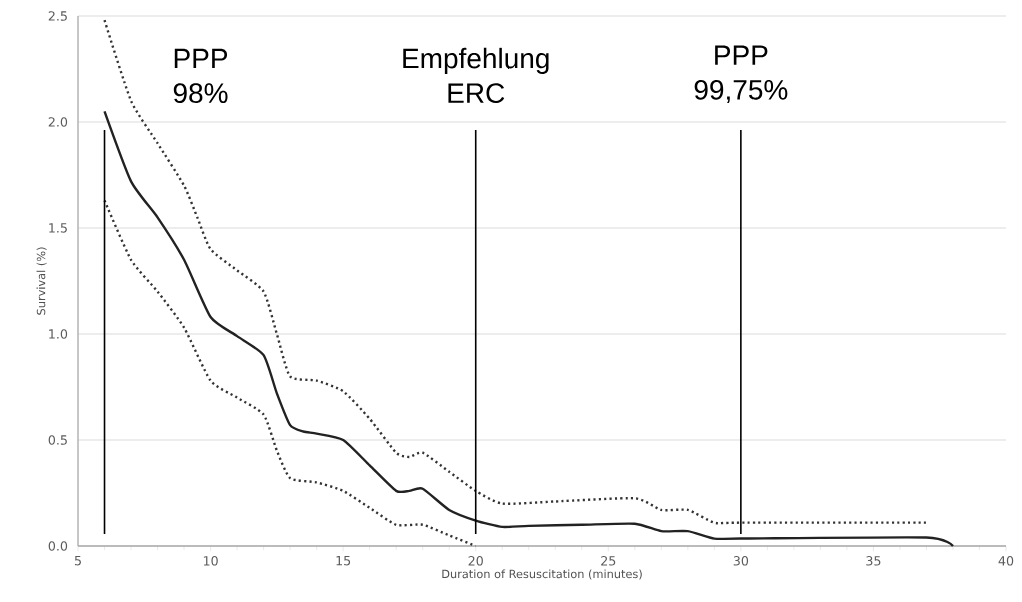 The width and height of the screenshot is (1022, 602). What do you see at coordinates (58, 546) in the screenshot?
I see `y-tick-label: 0.0` at bounding box center [58, 546].